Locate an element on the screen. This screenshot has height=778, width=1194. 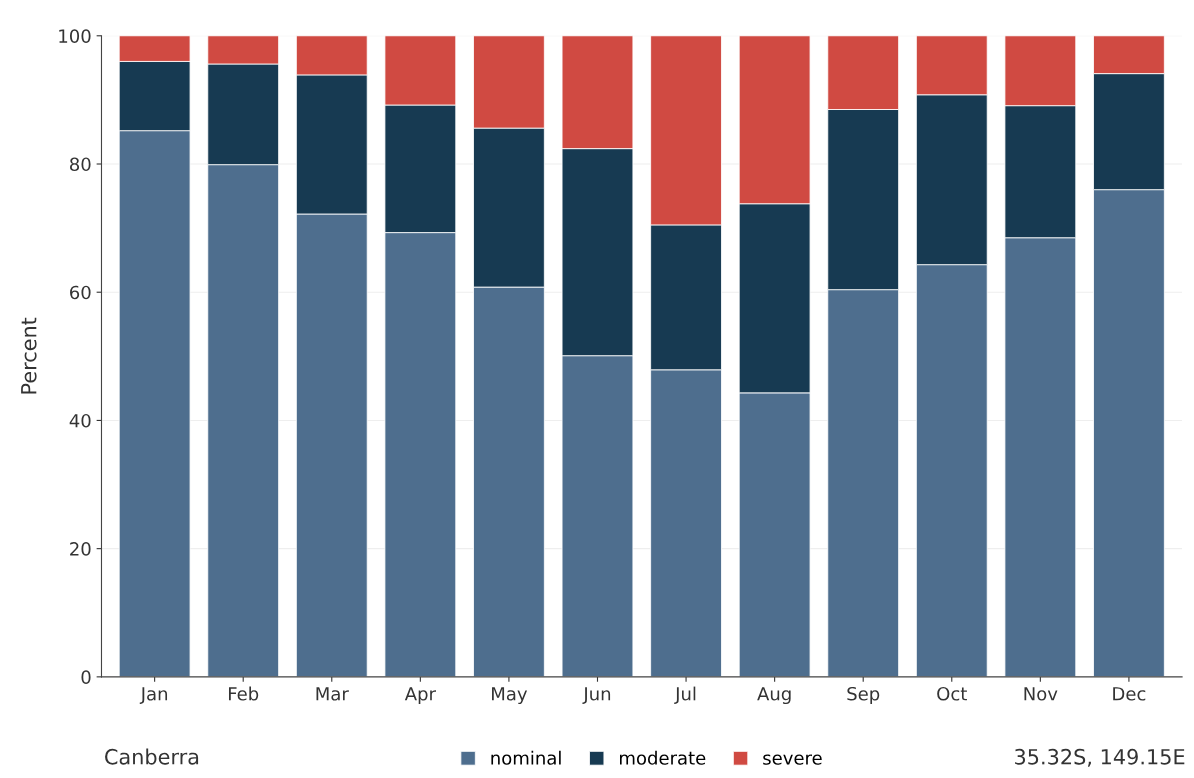
y-tick-label: 80 is located at coordinates (80, 164).